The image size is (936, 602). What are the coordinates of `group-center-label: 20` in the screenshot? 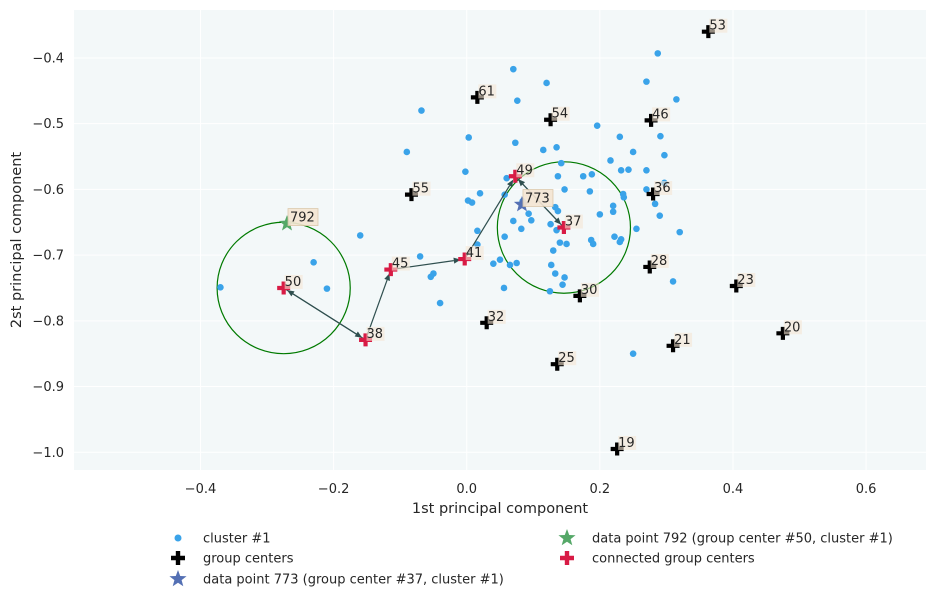 It's located at (792, 327).